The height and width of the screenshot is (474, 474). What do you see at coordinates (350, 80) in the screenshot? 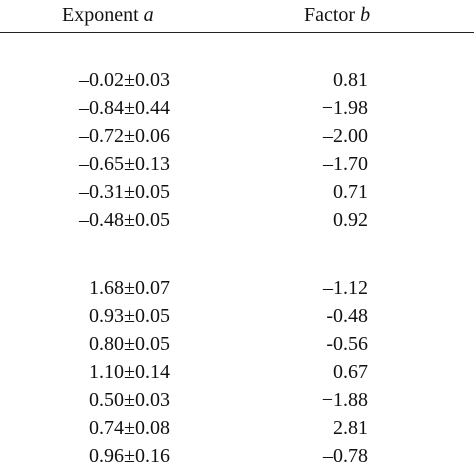
I see `cell-factor-b: 0.81` at bounding box center [350, 80].